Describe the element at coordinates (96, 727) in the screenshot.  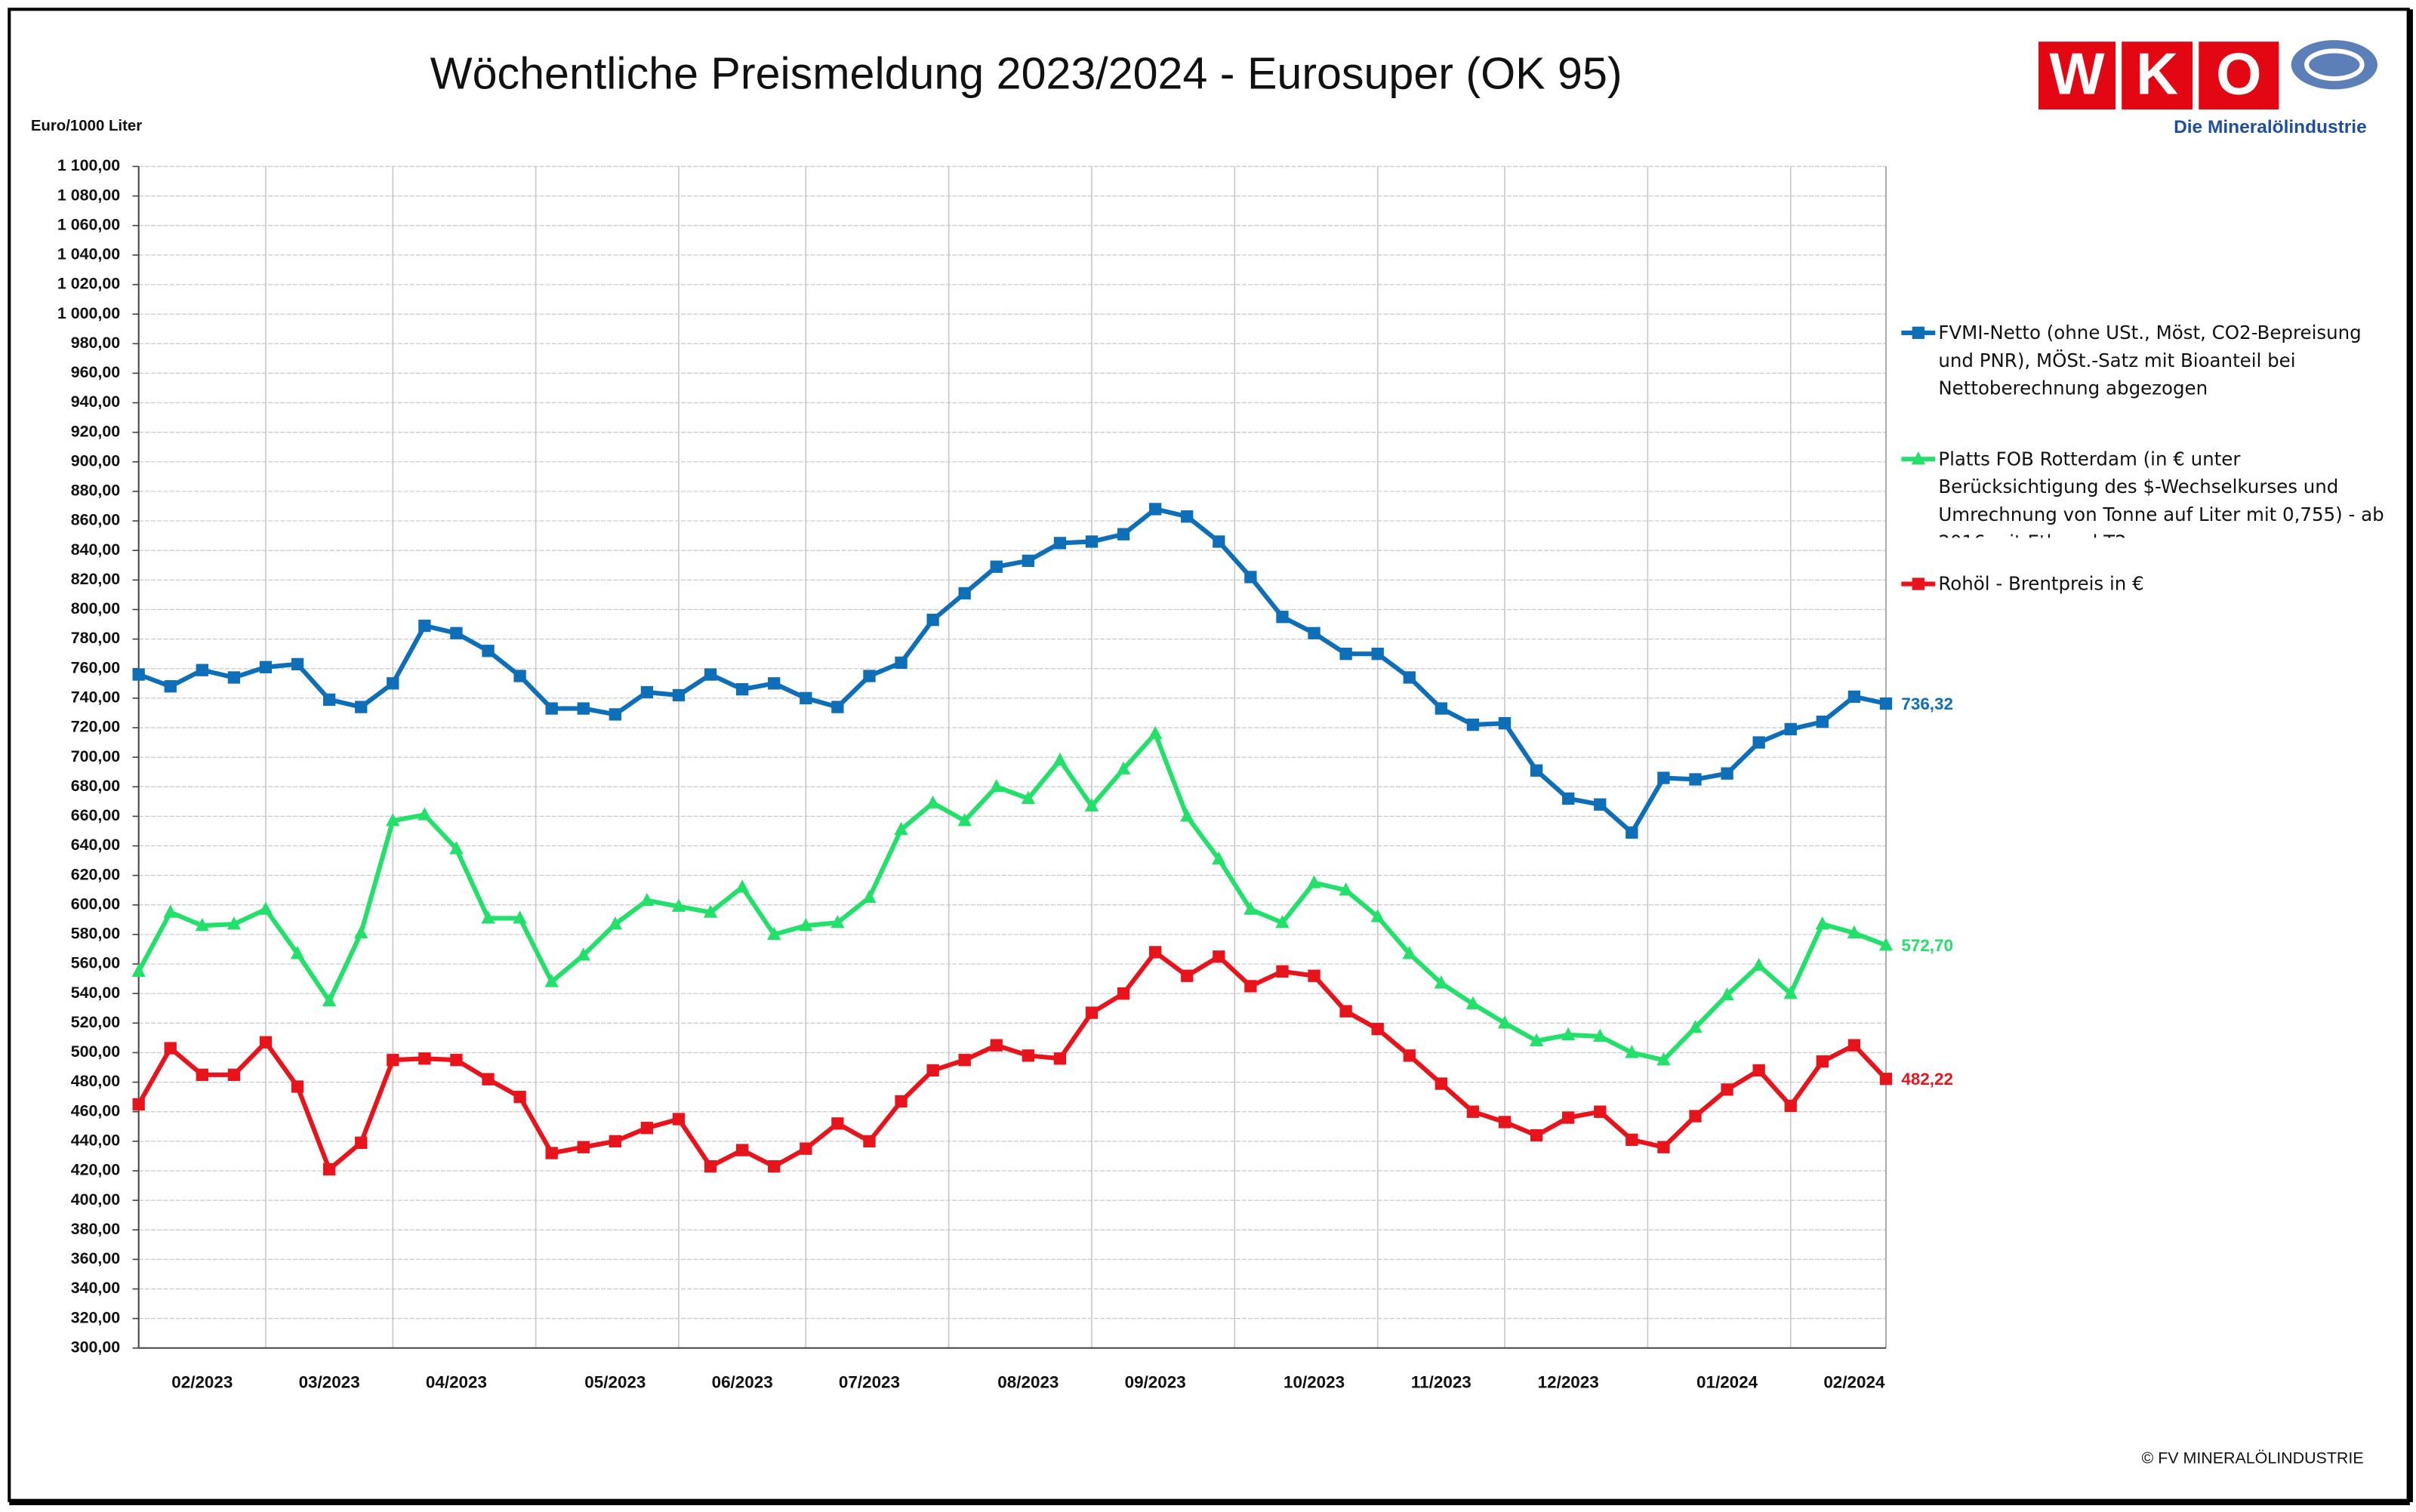
I see `y-tick-label: 720,00` at that location.